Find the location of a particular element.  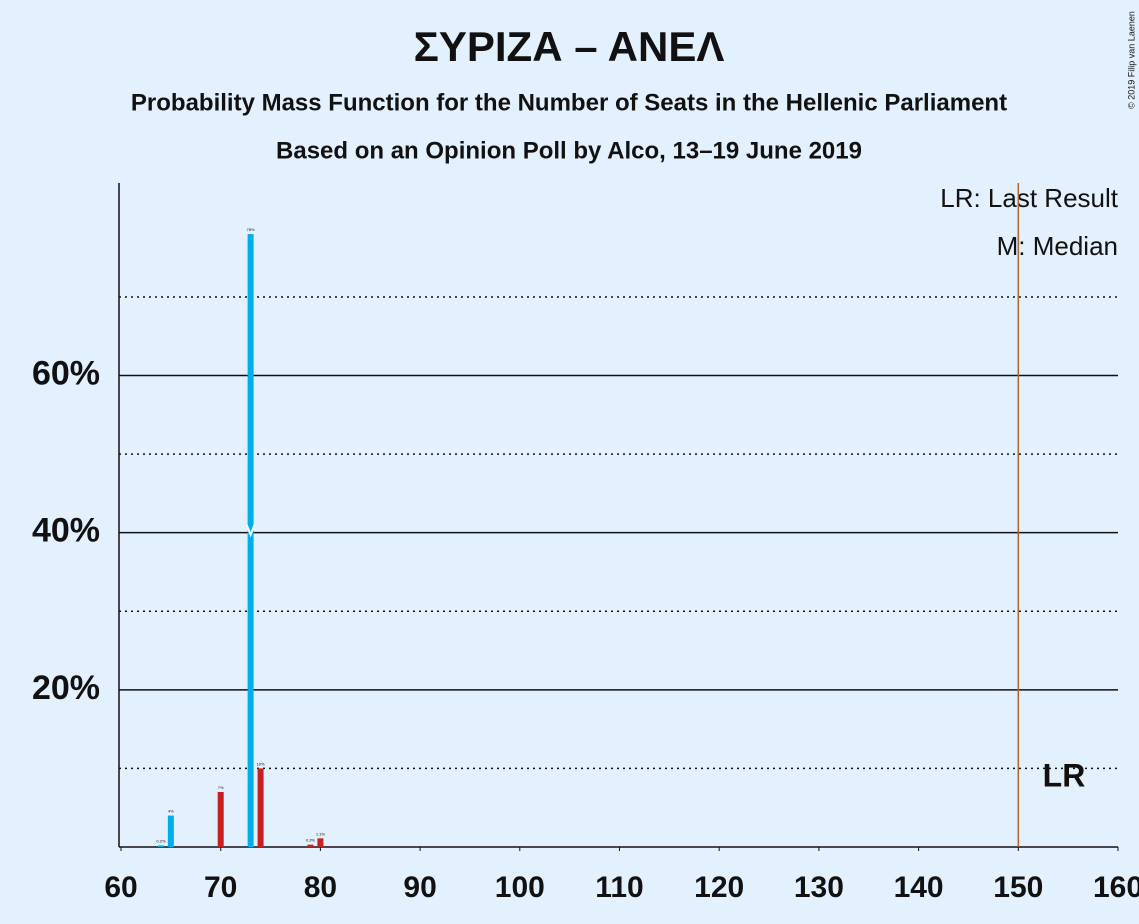

data-label: 7% is located at coordinates (221, 787).